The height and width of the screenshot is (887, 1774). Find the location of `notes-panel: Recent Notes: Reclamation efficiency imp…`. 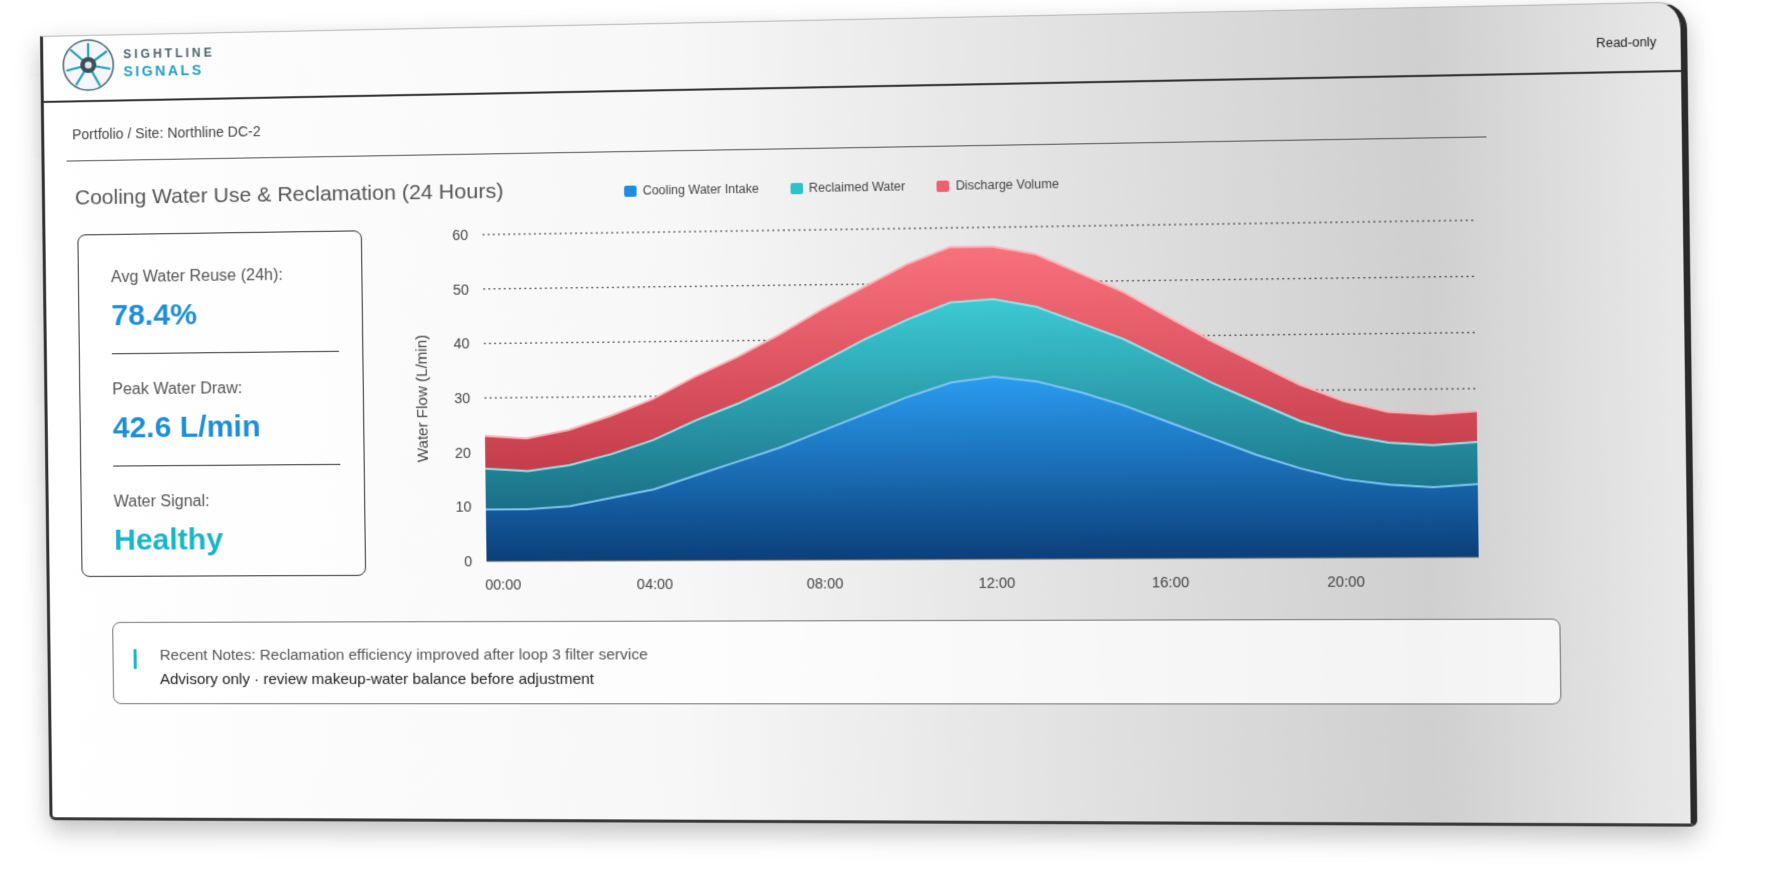

notes-panel: Recent Notes: Reclamation efficiency imp… is located at coordinates (836, 662).